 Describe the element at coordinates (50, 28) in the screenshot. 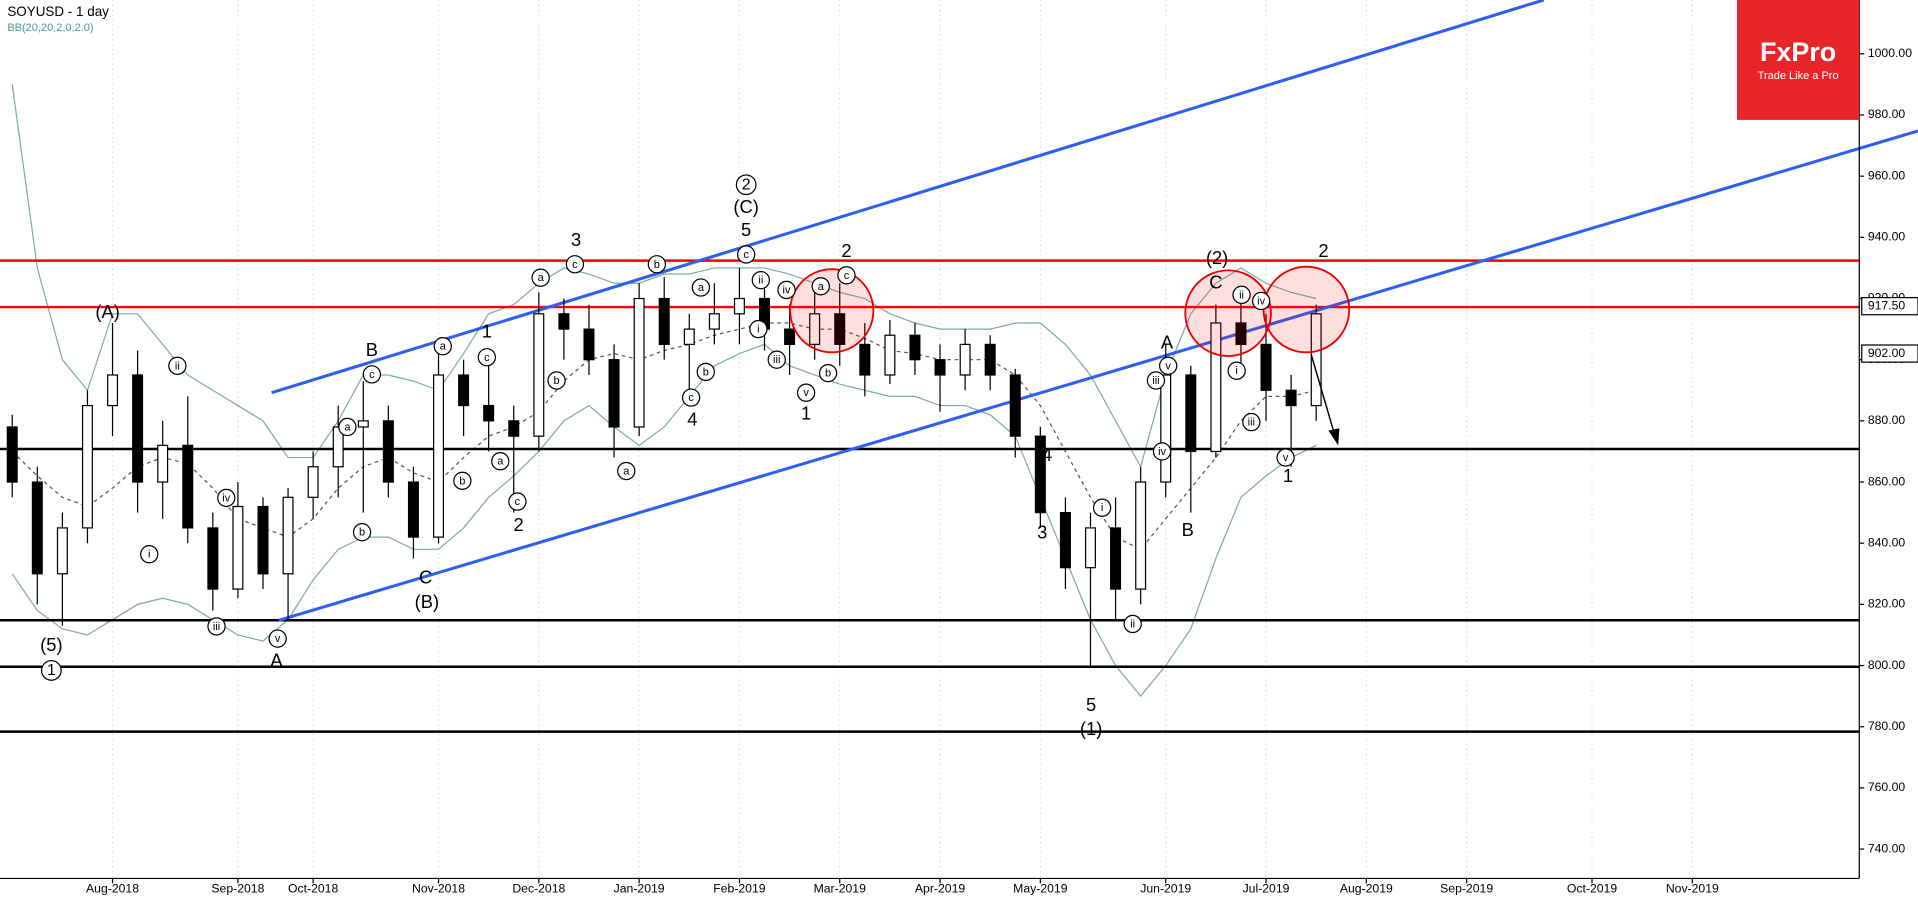

I see `indicator-label: BB(20,20,2,0,2.0)` at that location.